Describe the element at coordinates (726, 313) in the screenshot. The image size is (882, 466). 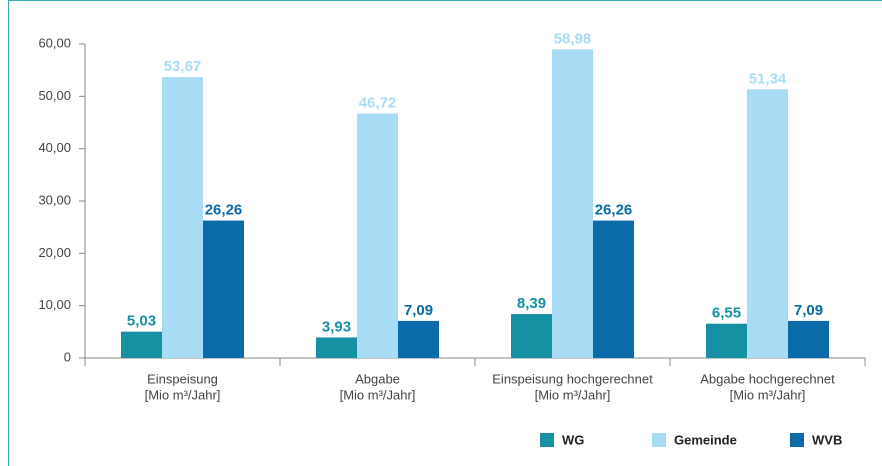
I see `value-label: 6,55` at that location.